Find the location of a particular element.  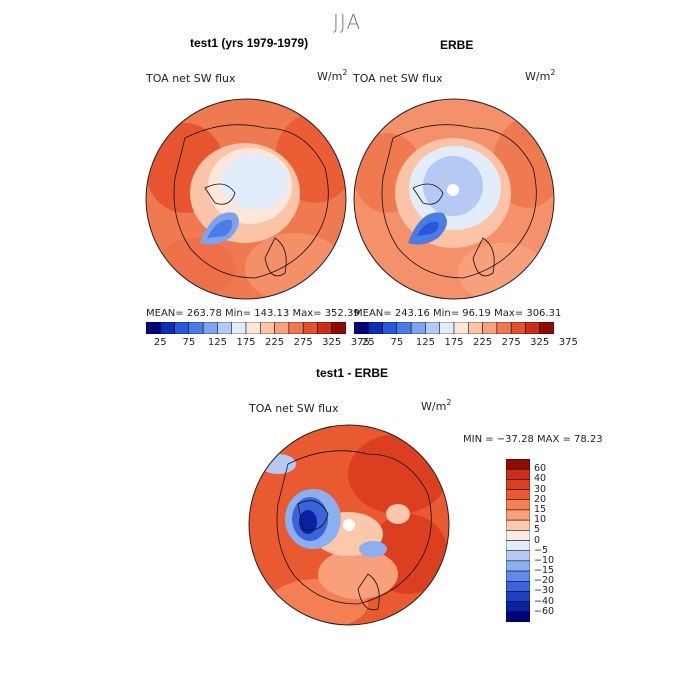

colorbar-tick-label: 40 is located at coordinates (540, 479).